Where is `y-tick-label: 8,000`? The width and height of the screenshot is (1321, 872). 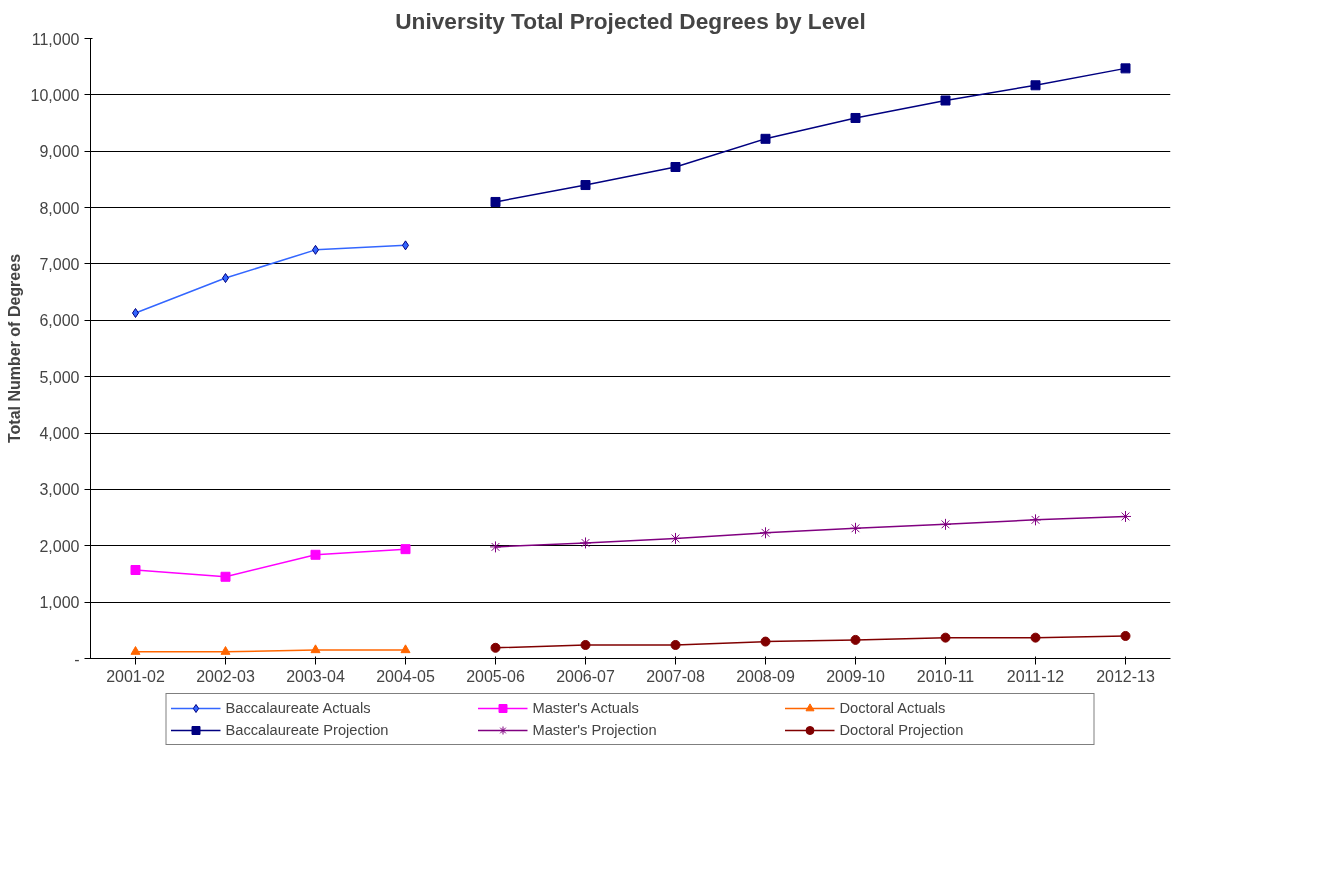 y-tick-label: 8,000 is located at coordinates (59, 208).